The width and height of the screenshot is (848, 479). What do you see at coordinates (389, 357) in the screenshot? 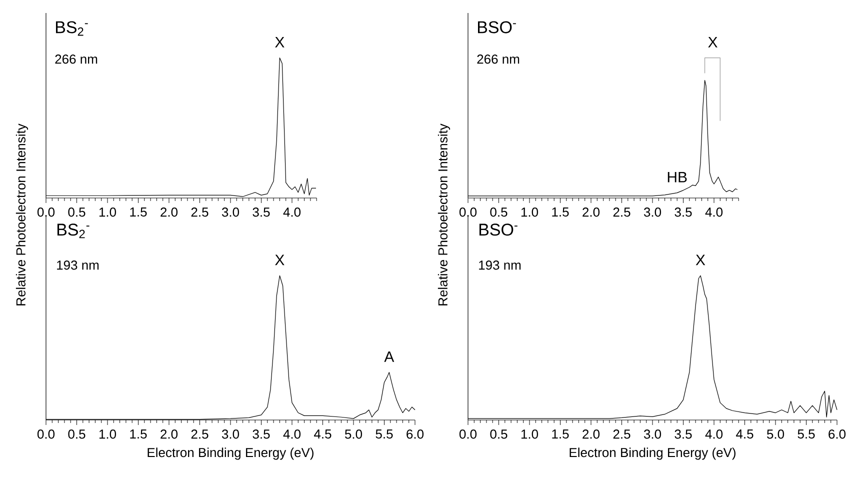
I see `annotation: A` at bounding box center [389, 357].